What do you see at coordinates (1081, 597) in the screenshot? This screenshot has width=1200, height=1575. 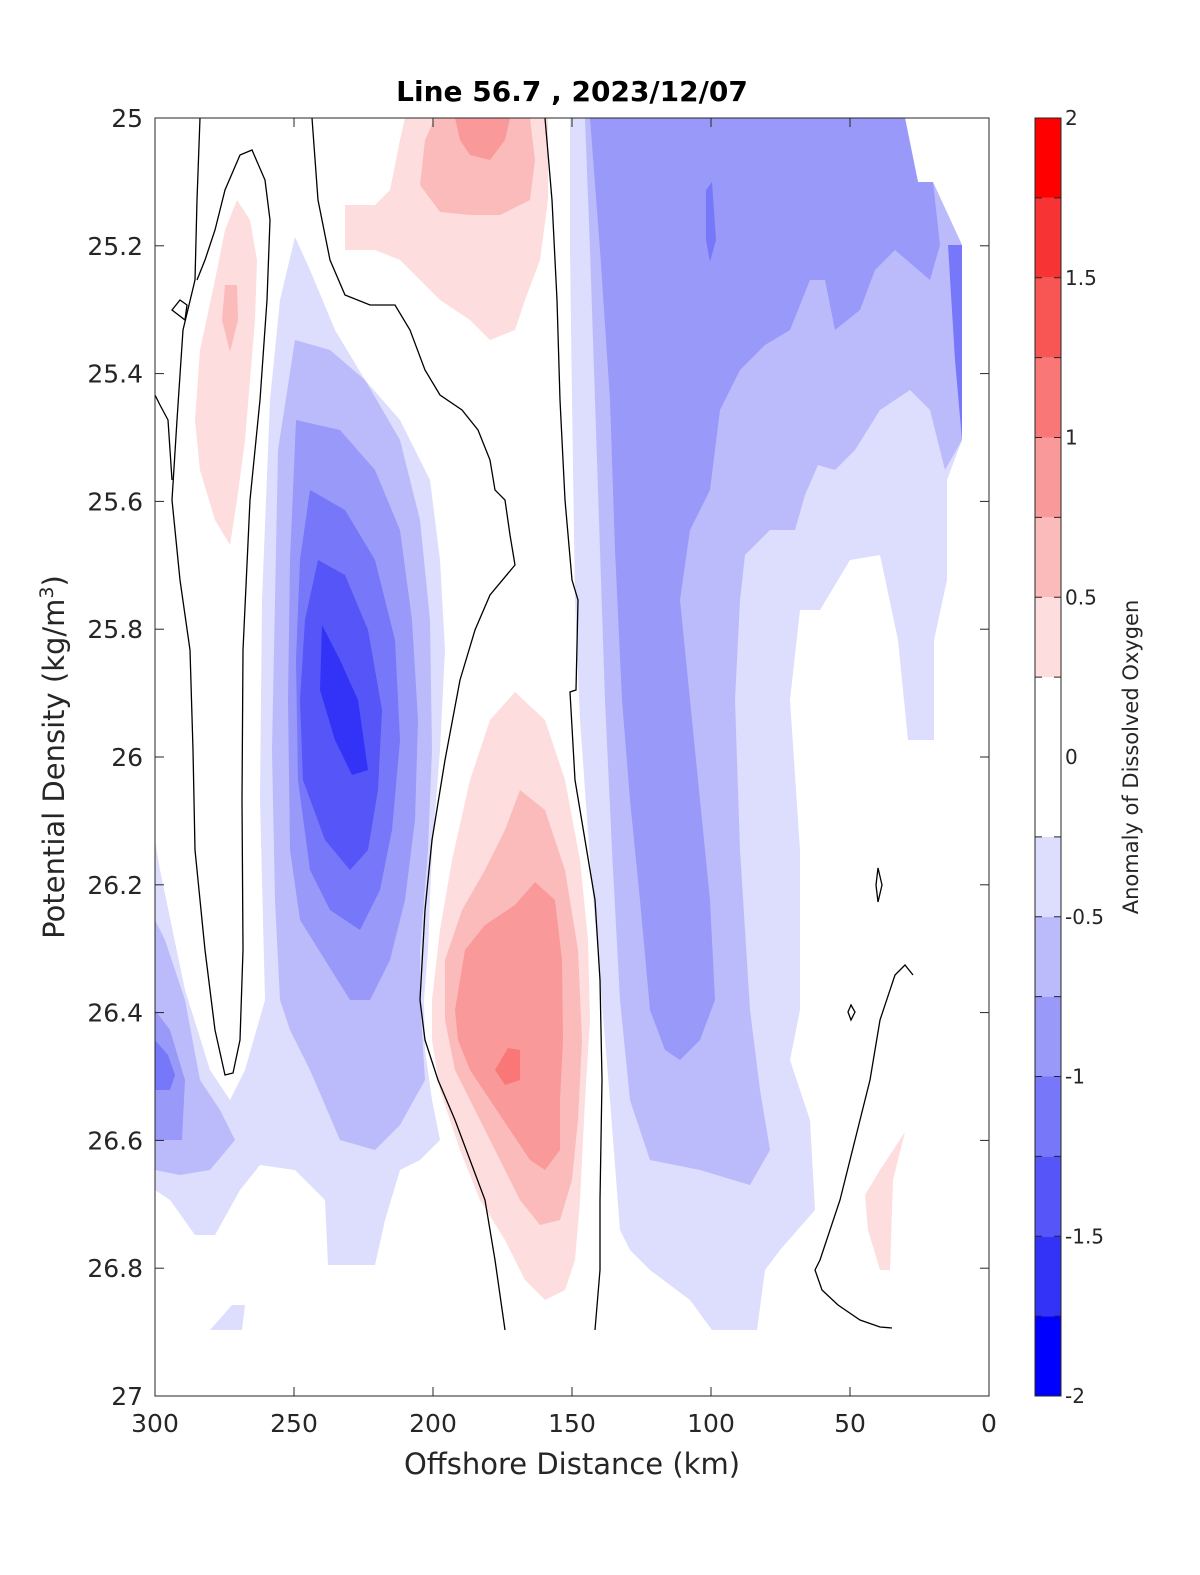 I see `colorbar-tick-label: 0.5` at bounding box center [1081, 597].